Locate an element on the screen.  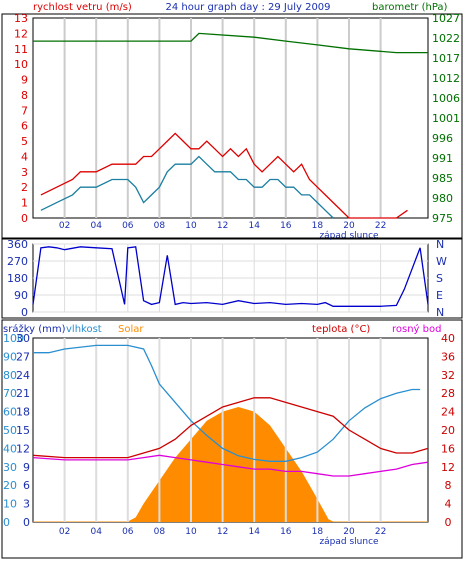
barometer-tick-label: 1012 is located at coordinates (446, 78).